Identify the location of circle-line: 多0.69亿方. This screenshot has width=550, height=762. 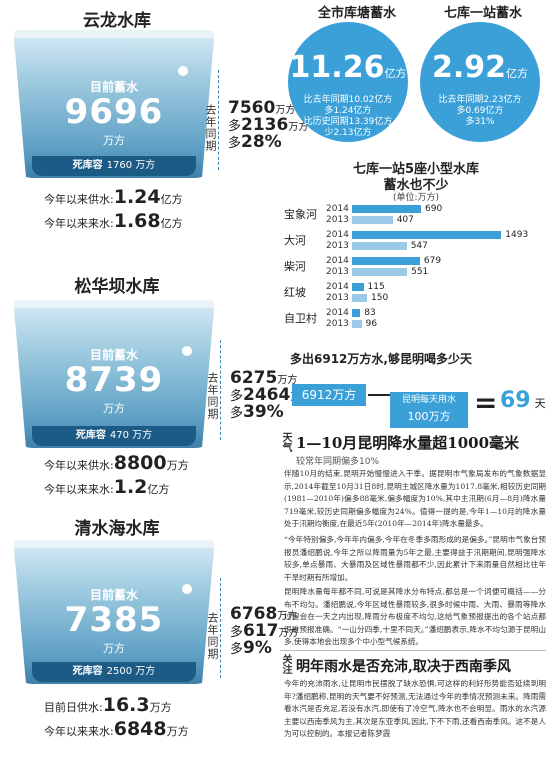
(480, 111).